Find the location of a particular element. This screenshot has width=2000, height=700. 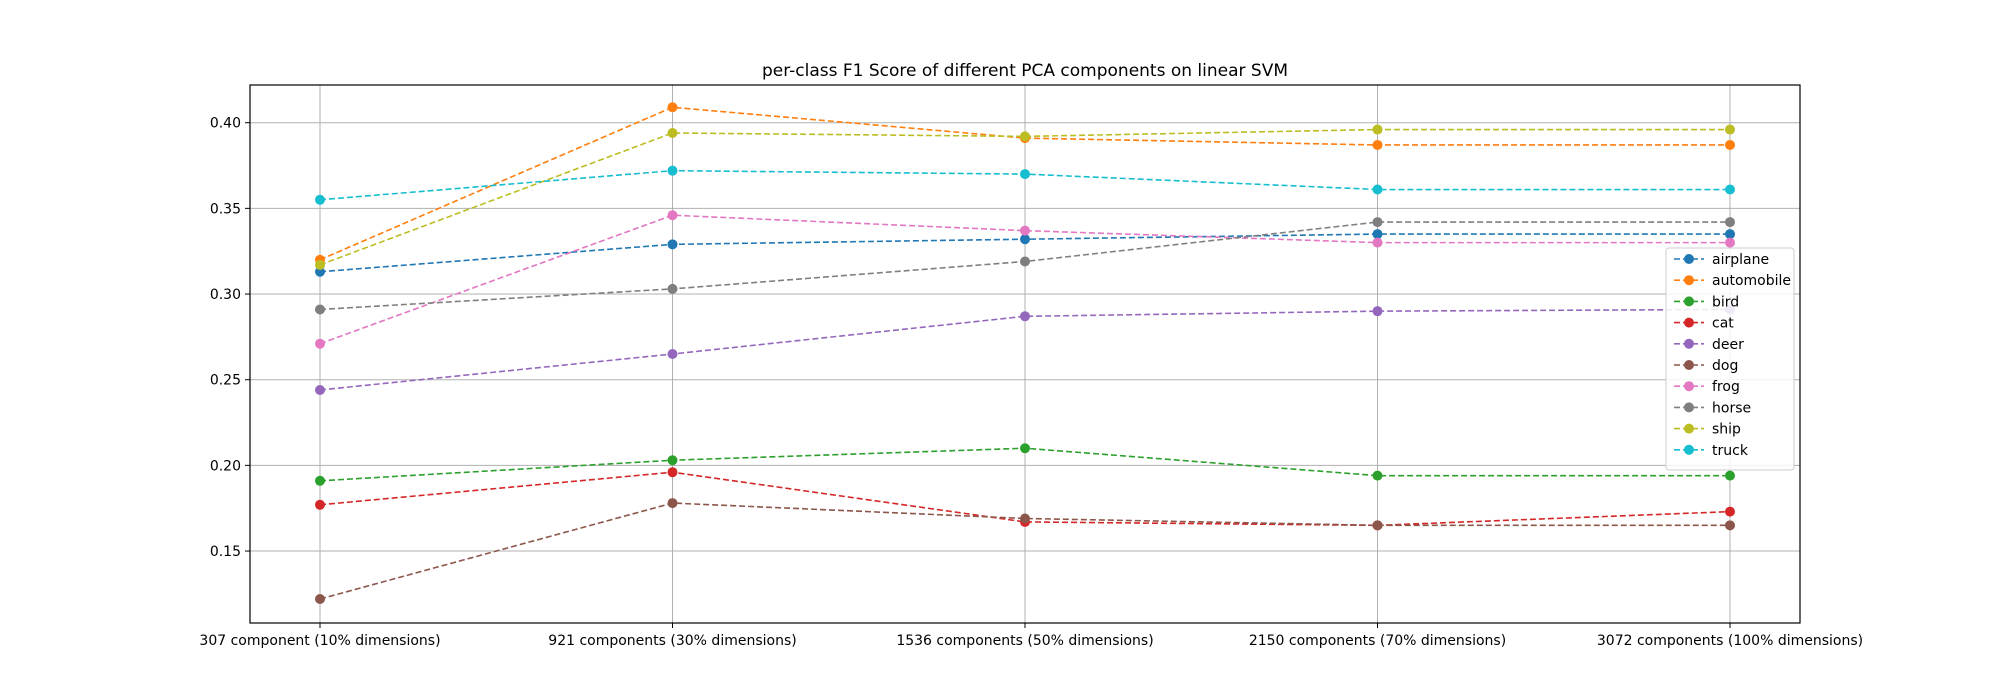

legend-item-automobile: automobile is located at coordinates (1732, 281).